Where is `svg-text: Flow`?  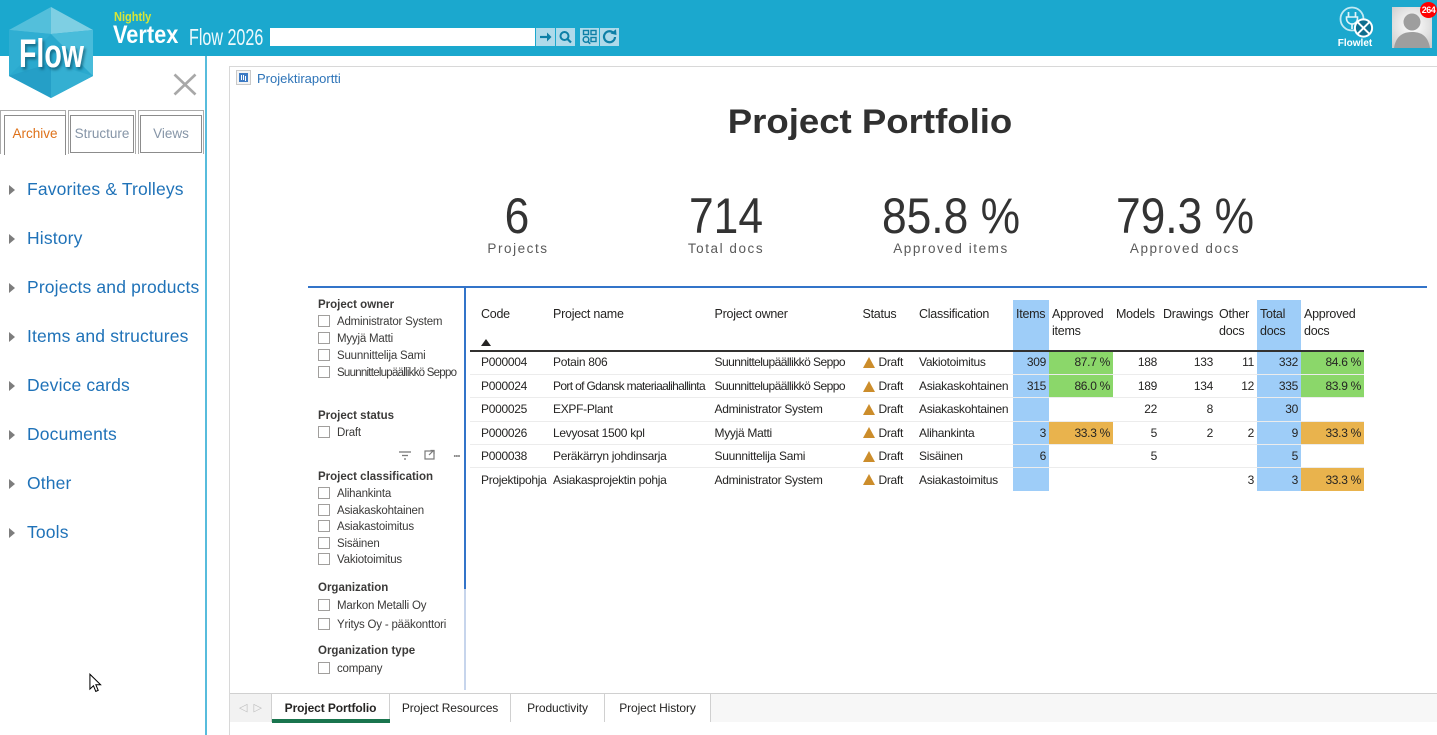 svg-text: Flow is located at coordinates (52, 54).